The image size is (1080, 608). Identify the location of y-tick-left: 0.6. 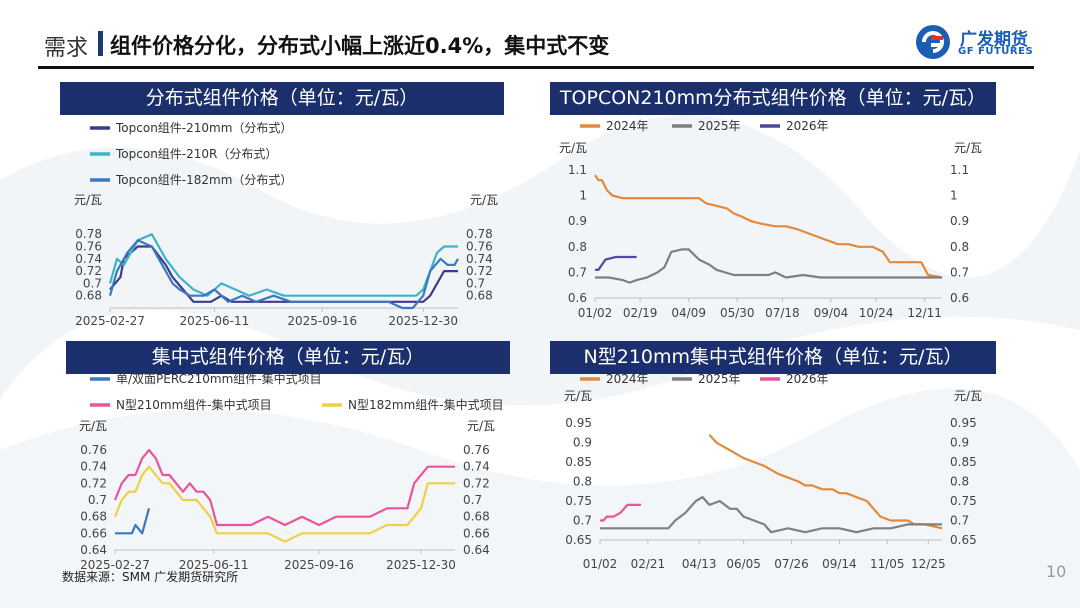
(577, 298).